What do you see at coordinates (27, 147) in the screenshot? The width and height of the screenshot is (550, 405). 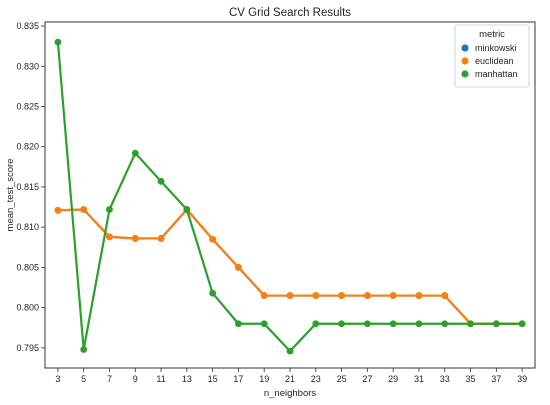 I see `y-tick-label: 0.820` at bounding box center [27, 147].